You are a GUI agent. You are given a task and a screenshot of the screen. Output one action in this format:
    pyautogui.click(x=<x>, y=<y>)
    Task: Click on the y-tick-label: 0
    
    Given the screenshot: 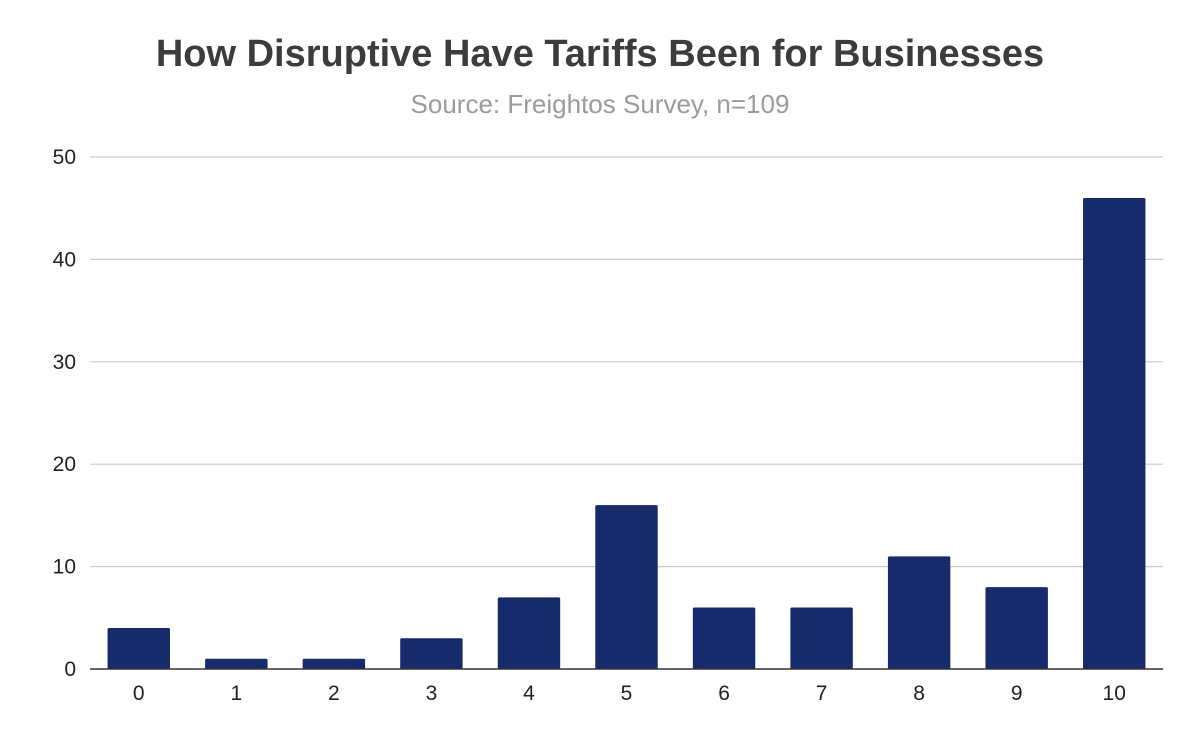 What is the action you would take?
    pyautogui.click(x=70, y=669)
    